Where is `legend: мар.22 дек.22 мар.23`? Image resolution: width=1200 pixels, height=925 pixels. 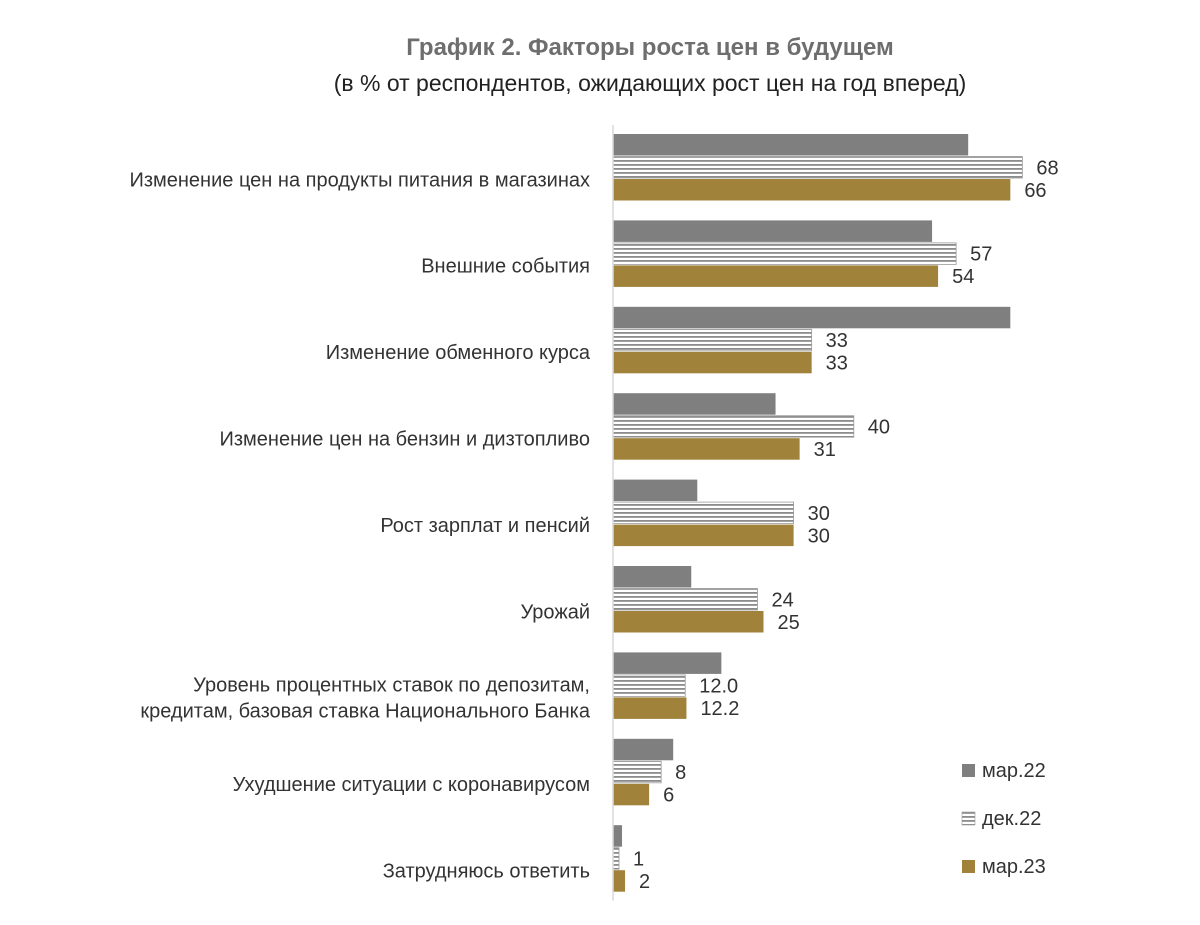 legend: мар.22 дек.22 мар.23 is located at coordinates (1003, 819).